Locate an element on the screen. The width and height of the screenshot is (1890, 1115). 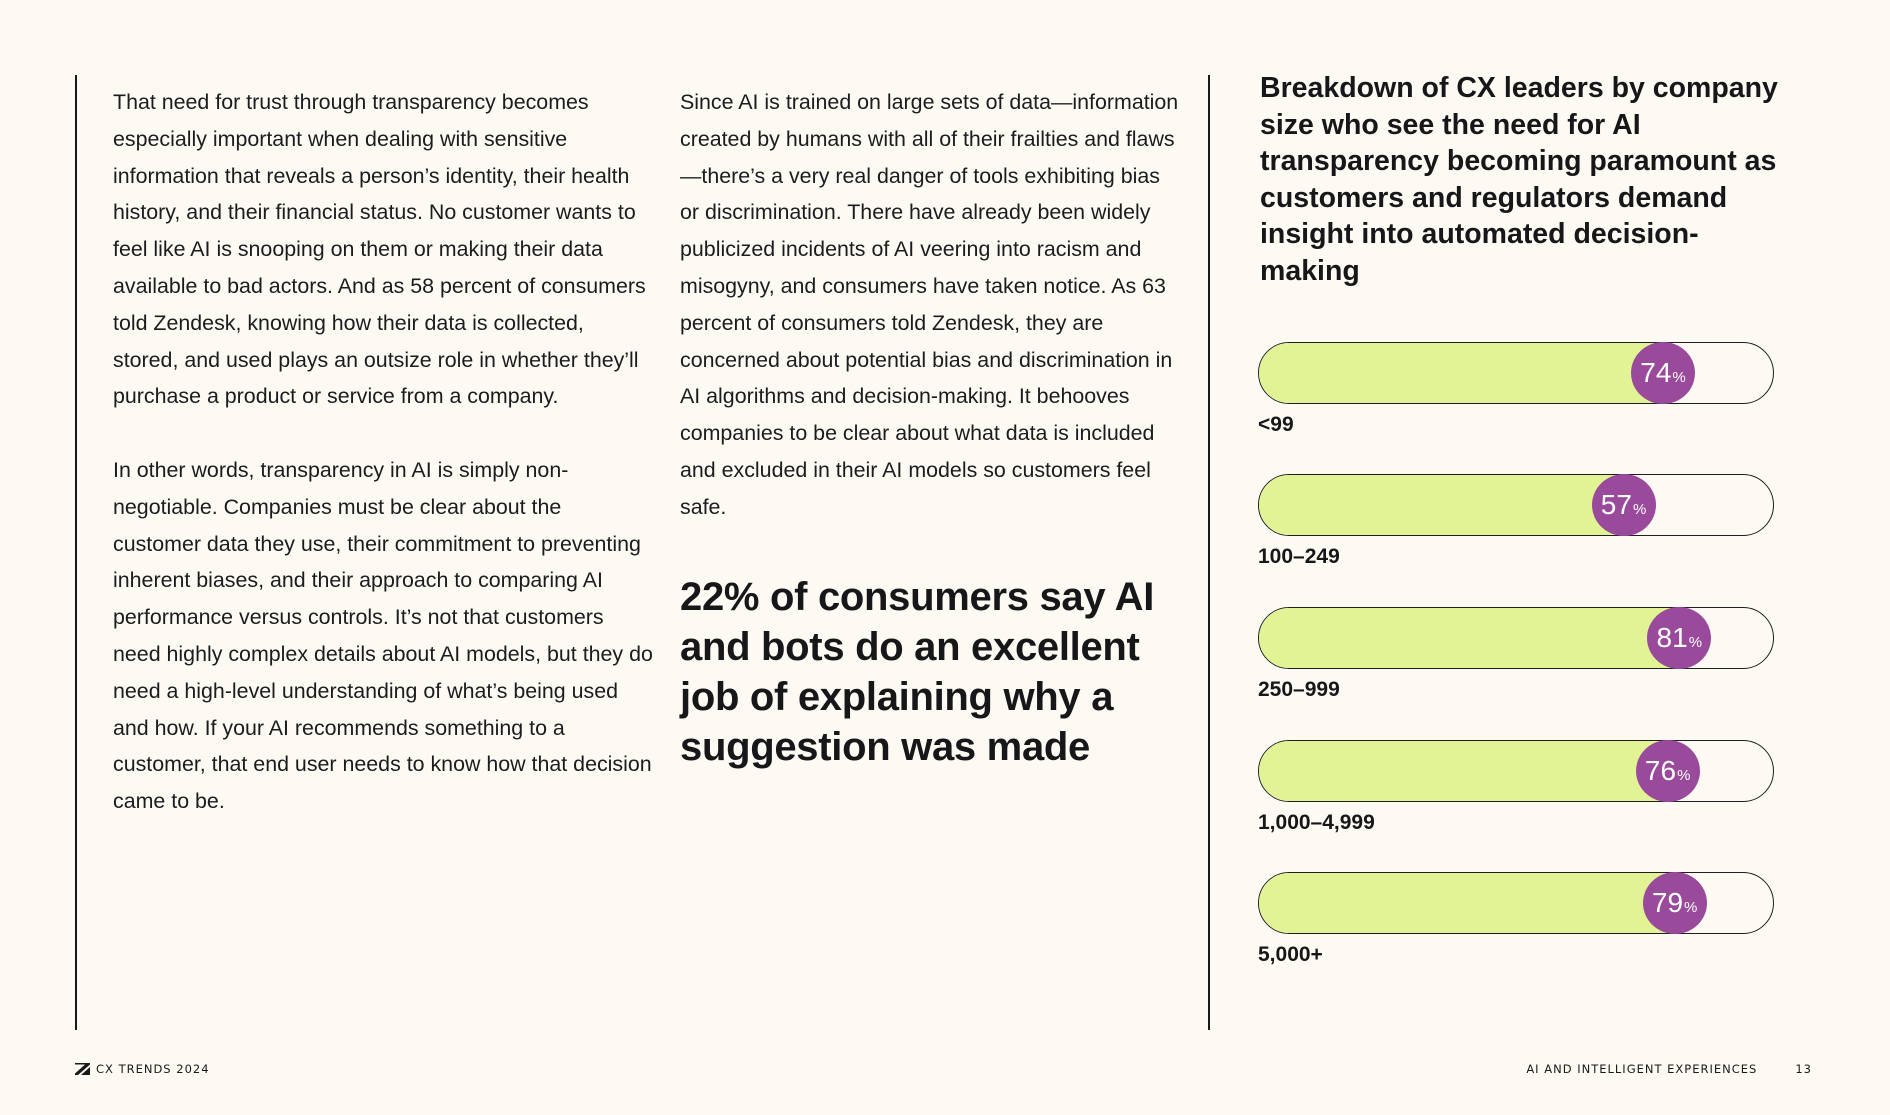
bar-track: 57% is located at coordinates (1516, 504).